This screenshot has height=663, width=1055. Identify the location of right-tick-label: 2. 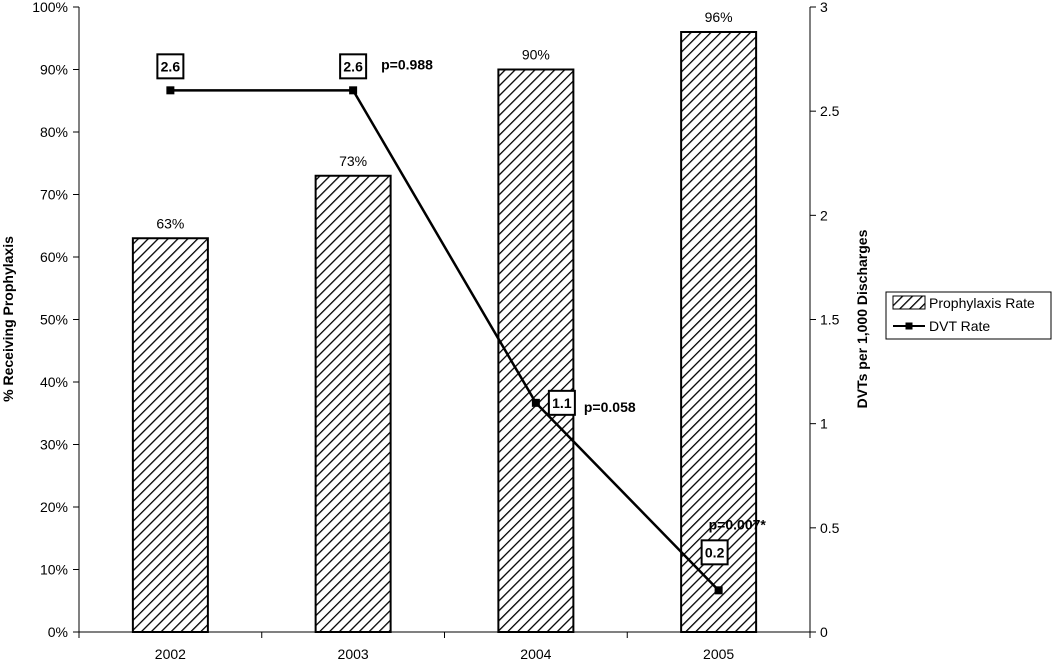
(824, 215).